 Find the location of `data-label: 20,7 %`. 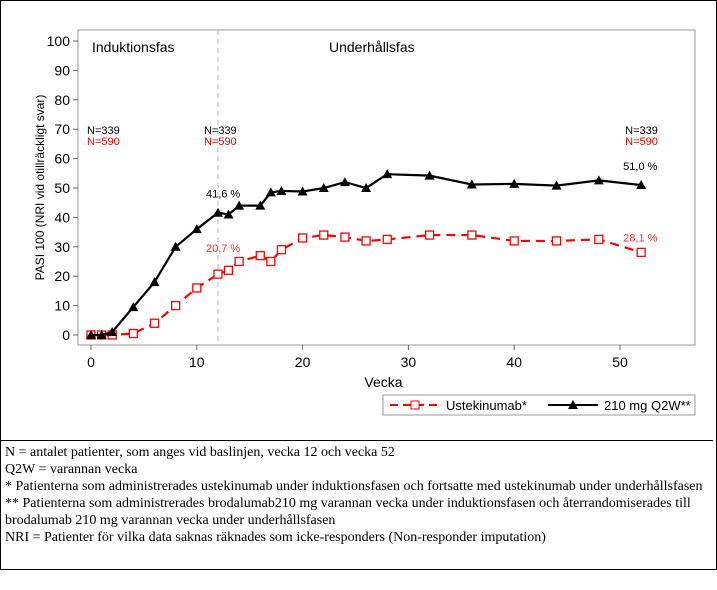

data-label: 20,7 % is located at coordinates (223, 249).